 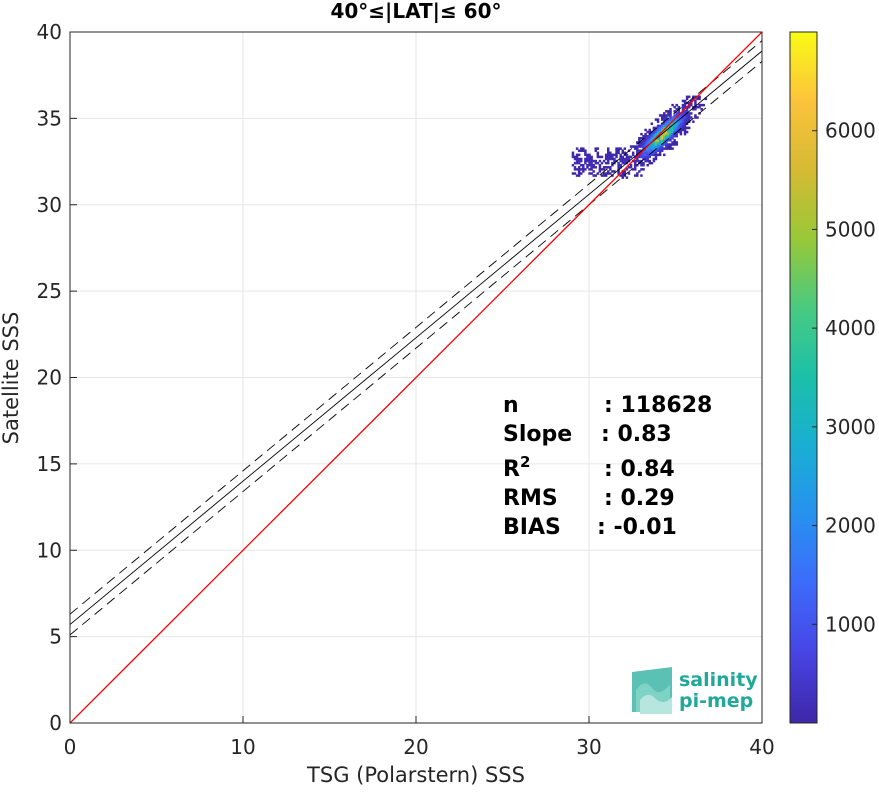 What do you see at coordinates (55, 637) in the screenshot?
I see `y-tick-label: 5` at bounding box center [55, 637].